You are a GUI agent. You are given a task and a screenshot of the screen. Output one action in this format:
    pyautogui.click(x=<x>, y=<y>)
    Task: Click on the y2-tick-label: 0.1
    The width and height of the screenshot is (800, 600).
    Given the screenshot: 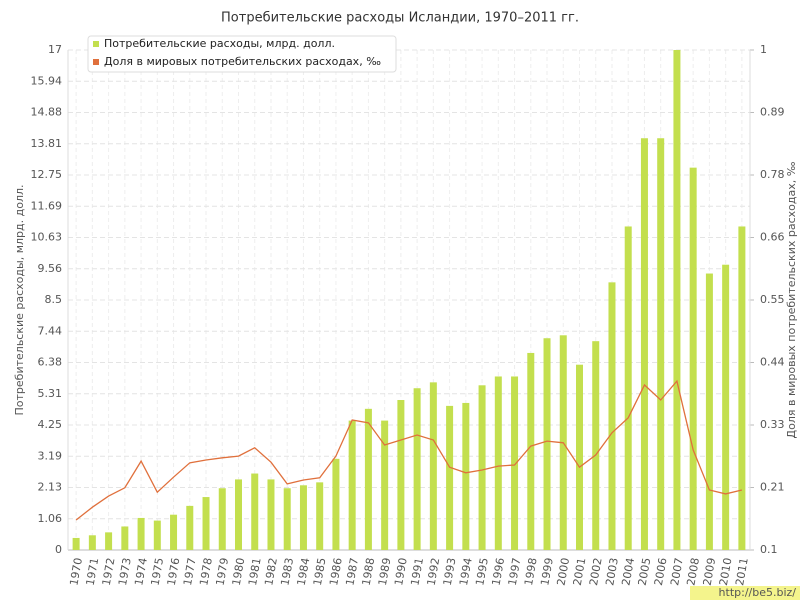 What is the action you would take?
    pyautogui.click(x=769, y=549)
    